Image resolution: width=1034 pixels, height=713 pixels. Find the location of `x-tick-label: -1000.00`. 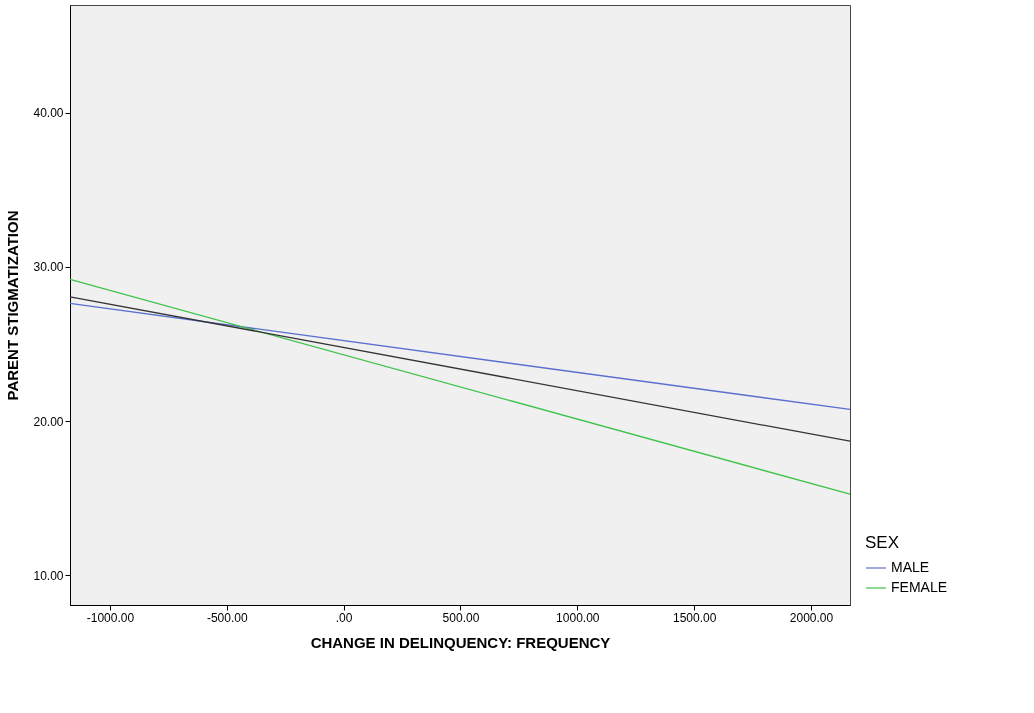

x-tick-label: -1000.00 is located at coordinates (110, 617).